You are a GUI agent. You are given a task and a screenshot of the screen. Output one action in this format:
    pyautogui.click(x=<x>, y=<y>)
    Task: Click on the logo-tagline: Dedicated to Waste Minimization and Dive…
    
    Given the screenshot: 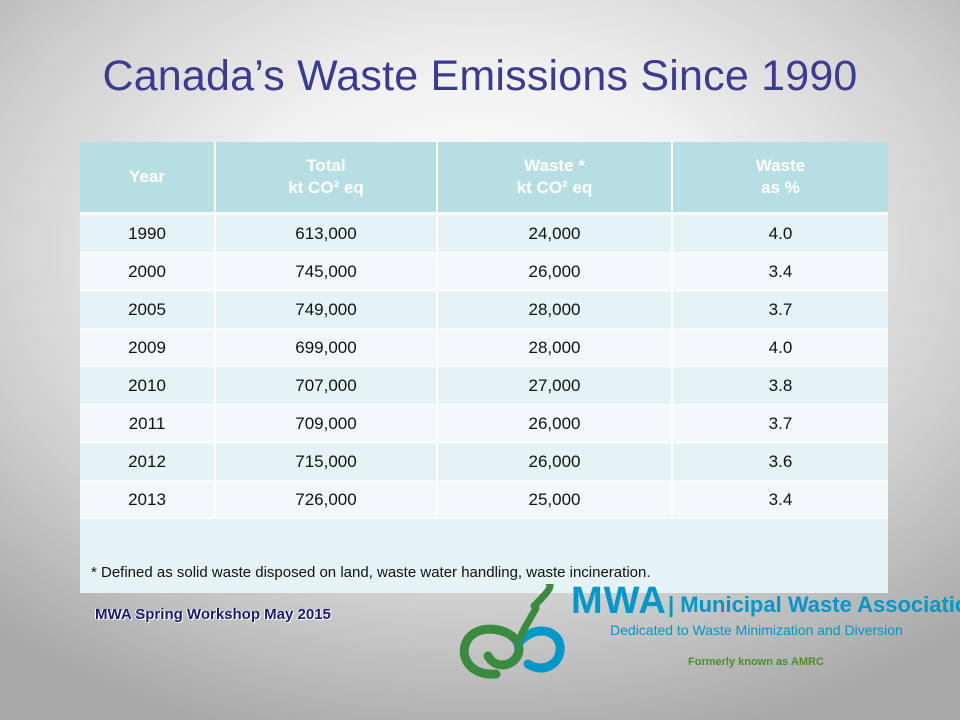 What is the action you would take?
    pyautogui.click(x=756, y=630)
    